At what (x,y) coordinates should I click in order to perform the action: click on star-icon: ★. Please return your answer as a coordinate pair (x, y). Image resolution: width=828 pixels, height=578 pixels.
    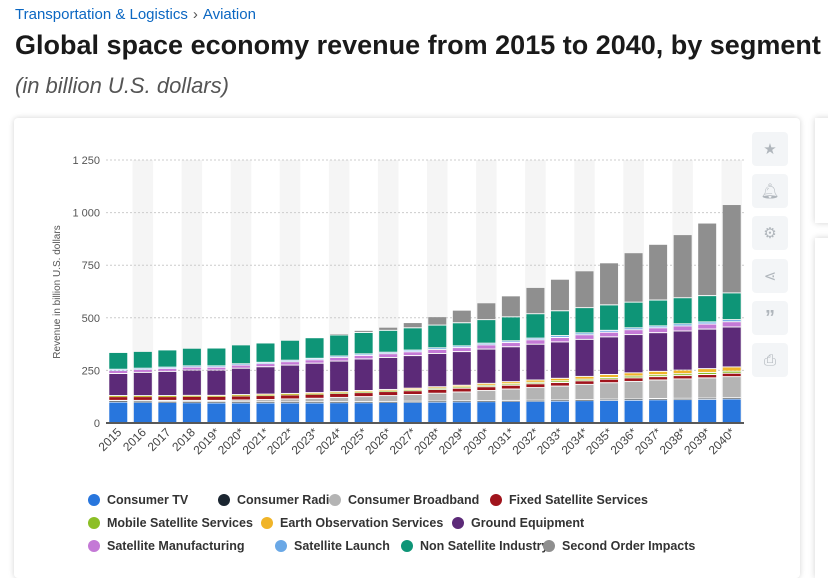
    Looking at the image, I should click on (770, 149).